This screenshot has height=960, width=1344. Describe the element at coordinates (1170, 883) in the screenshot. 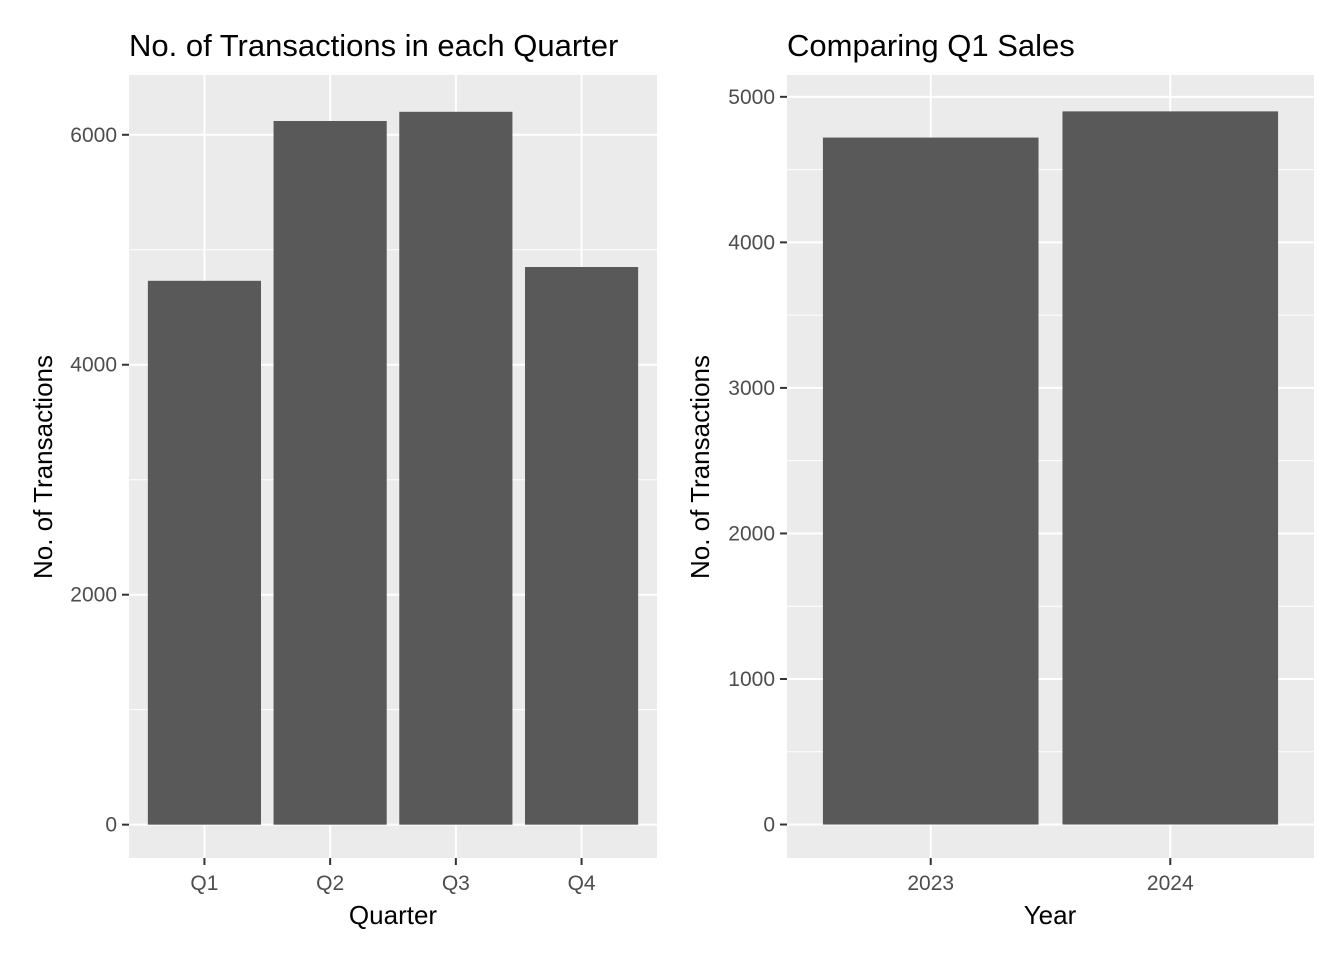

I see `x-tick-label: 2024` at that location.